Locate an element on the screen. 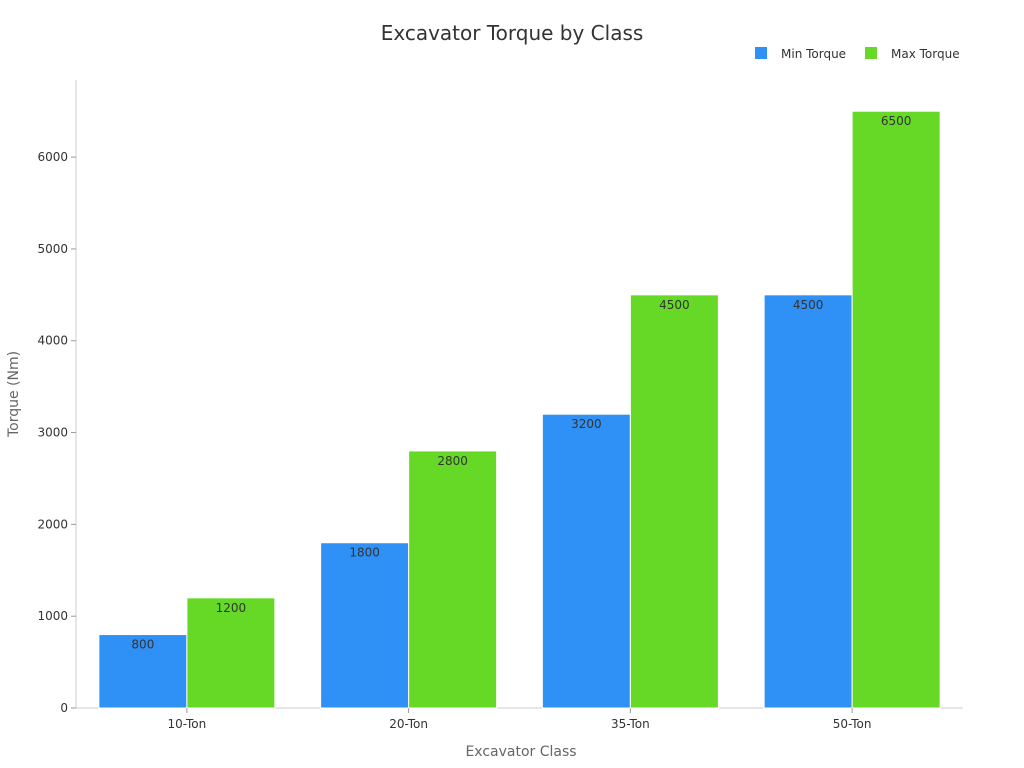 Image resolution: width=1024 pixels, height=768 pixels. x-axis-ticks: 10-Ton 20-Ton 35-Ton 50-Ton is located at coordinates (520, 719).